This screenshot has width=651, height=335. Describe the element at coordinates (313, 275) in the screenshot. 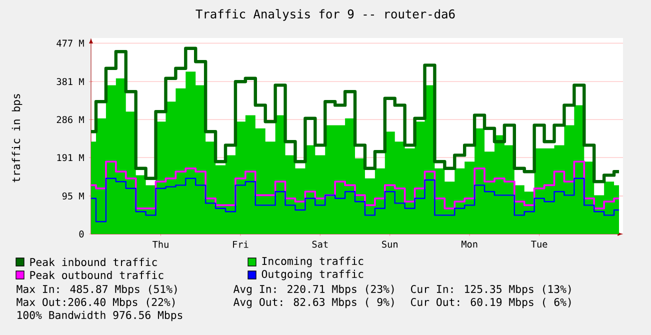

I see `legend-label: Outgoing traffic` at that location.